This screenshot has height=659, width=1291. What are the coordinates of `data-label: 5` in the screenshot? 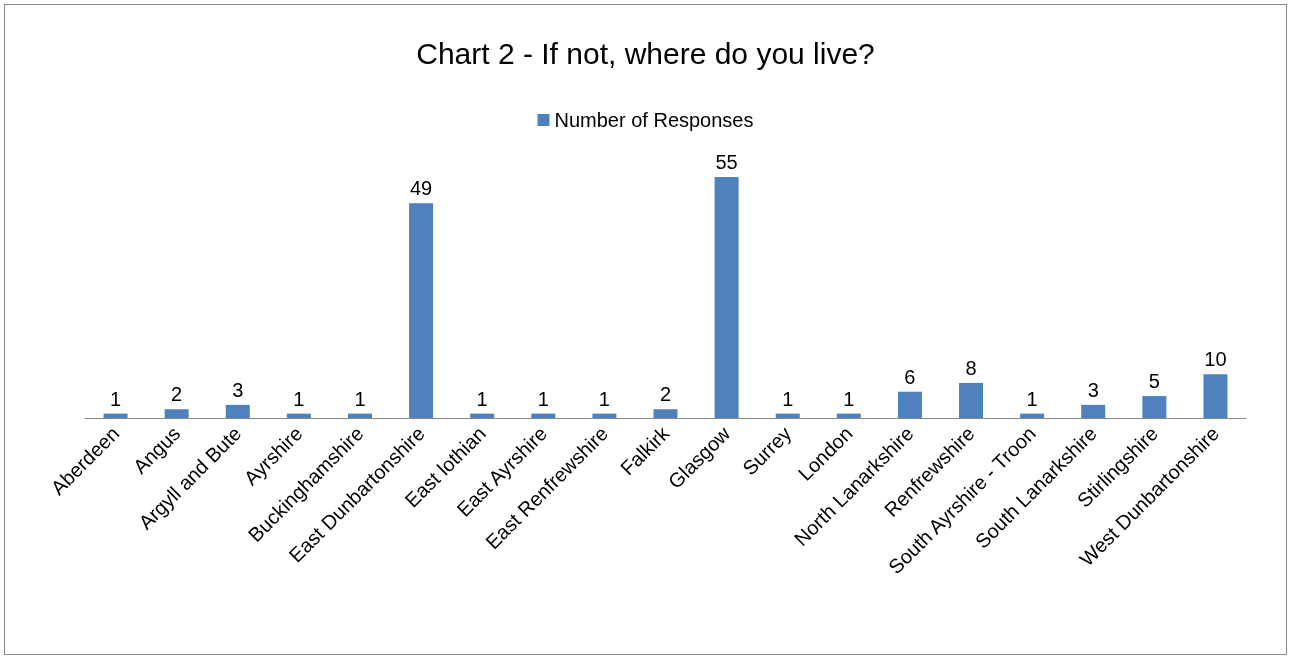 It's located at (1154, 381).